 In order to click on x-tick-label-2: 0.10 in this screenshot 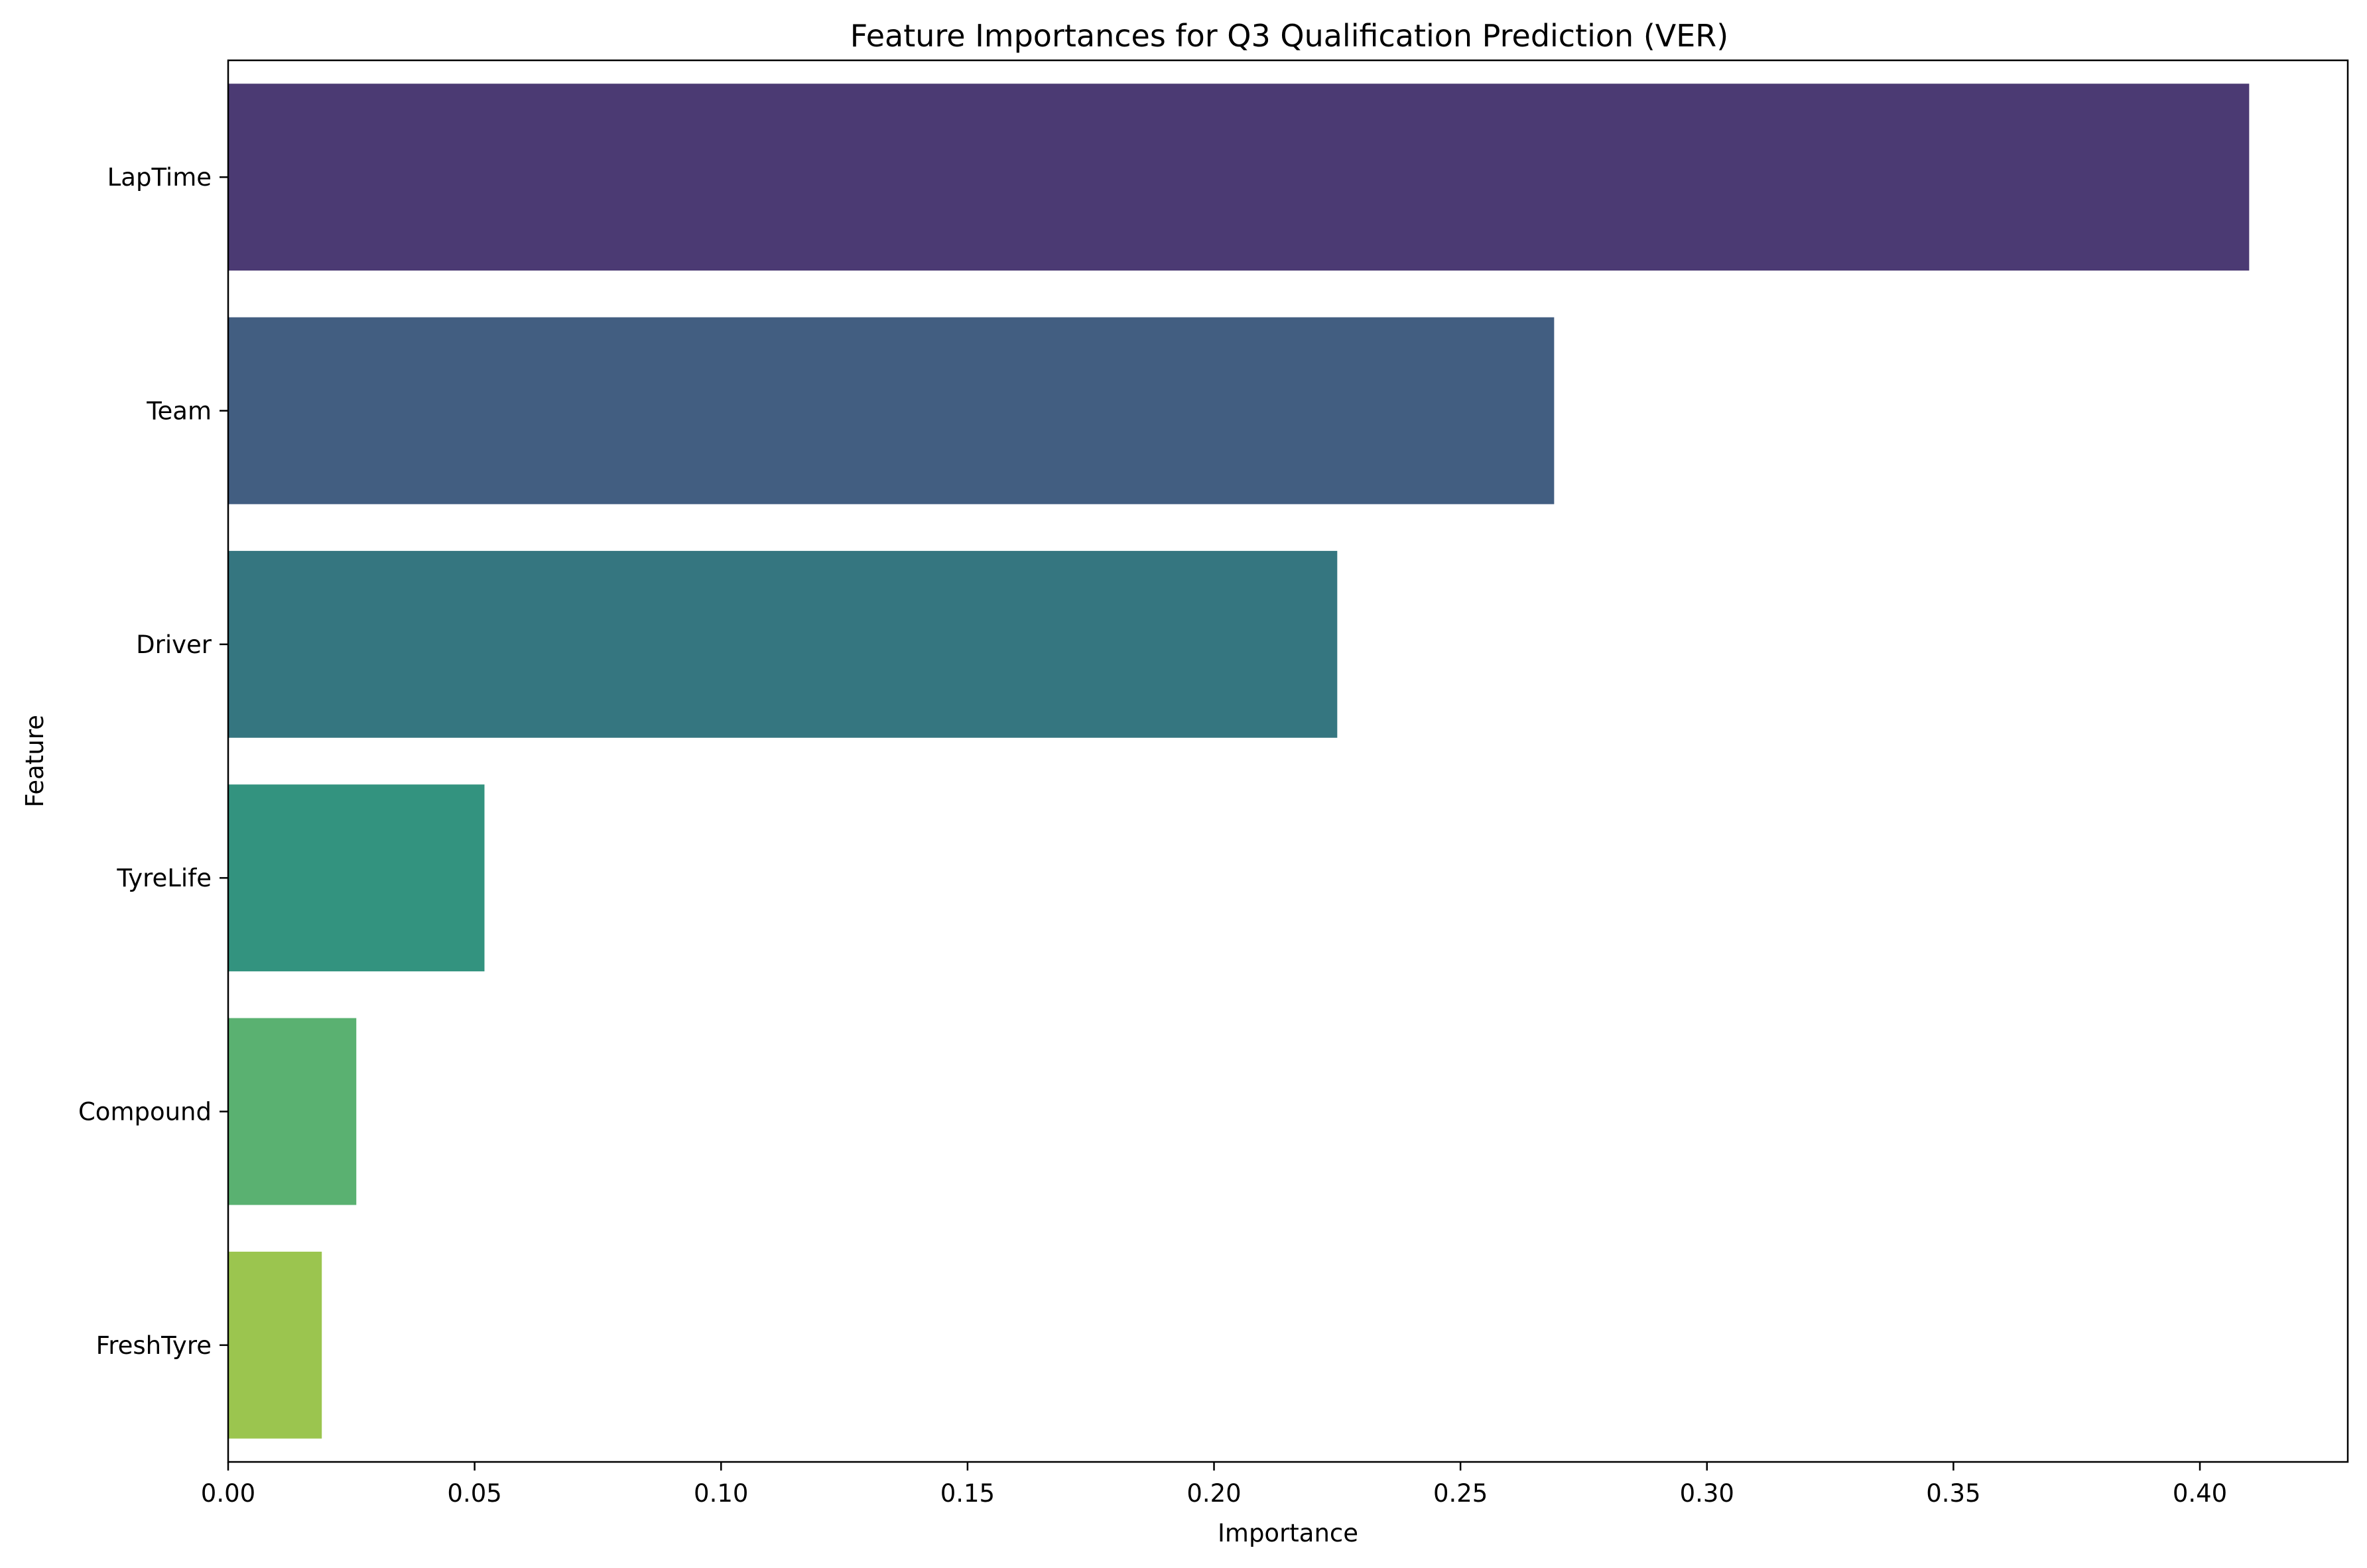, I will do `click(721, 1493)`.